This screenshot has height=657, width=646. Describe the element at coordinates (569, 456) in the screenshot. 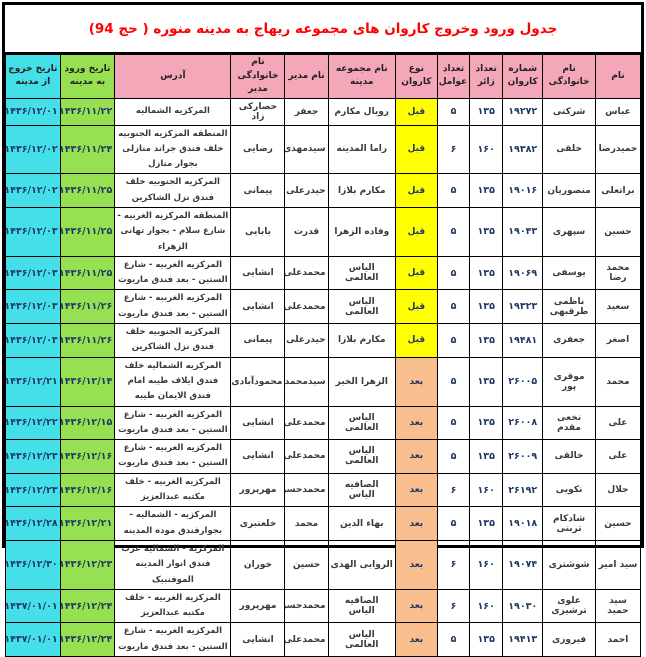

I see `cell-family: خالقی` at that location.